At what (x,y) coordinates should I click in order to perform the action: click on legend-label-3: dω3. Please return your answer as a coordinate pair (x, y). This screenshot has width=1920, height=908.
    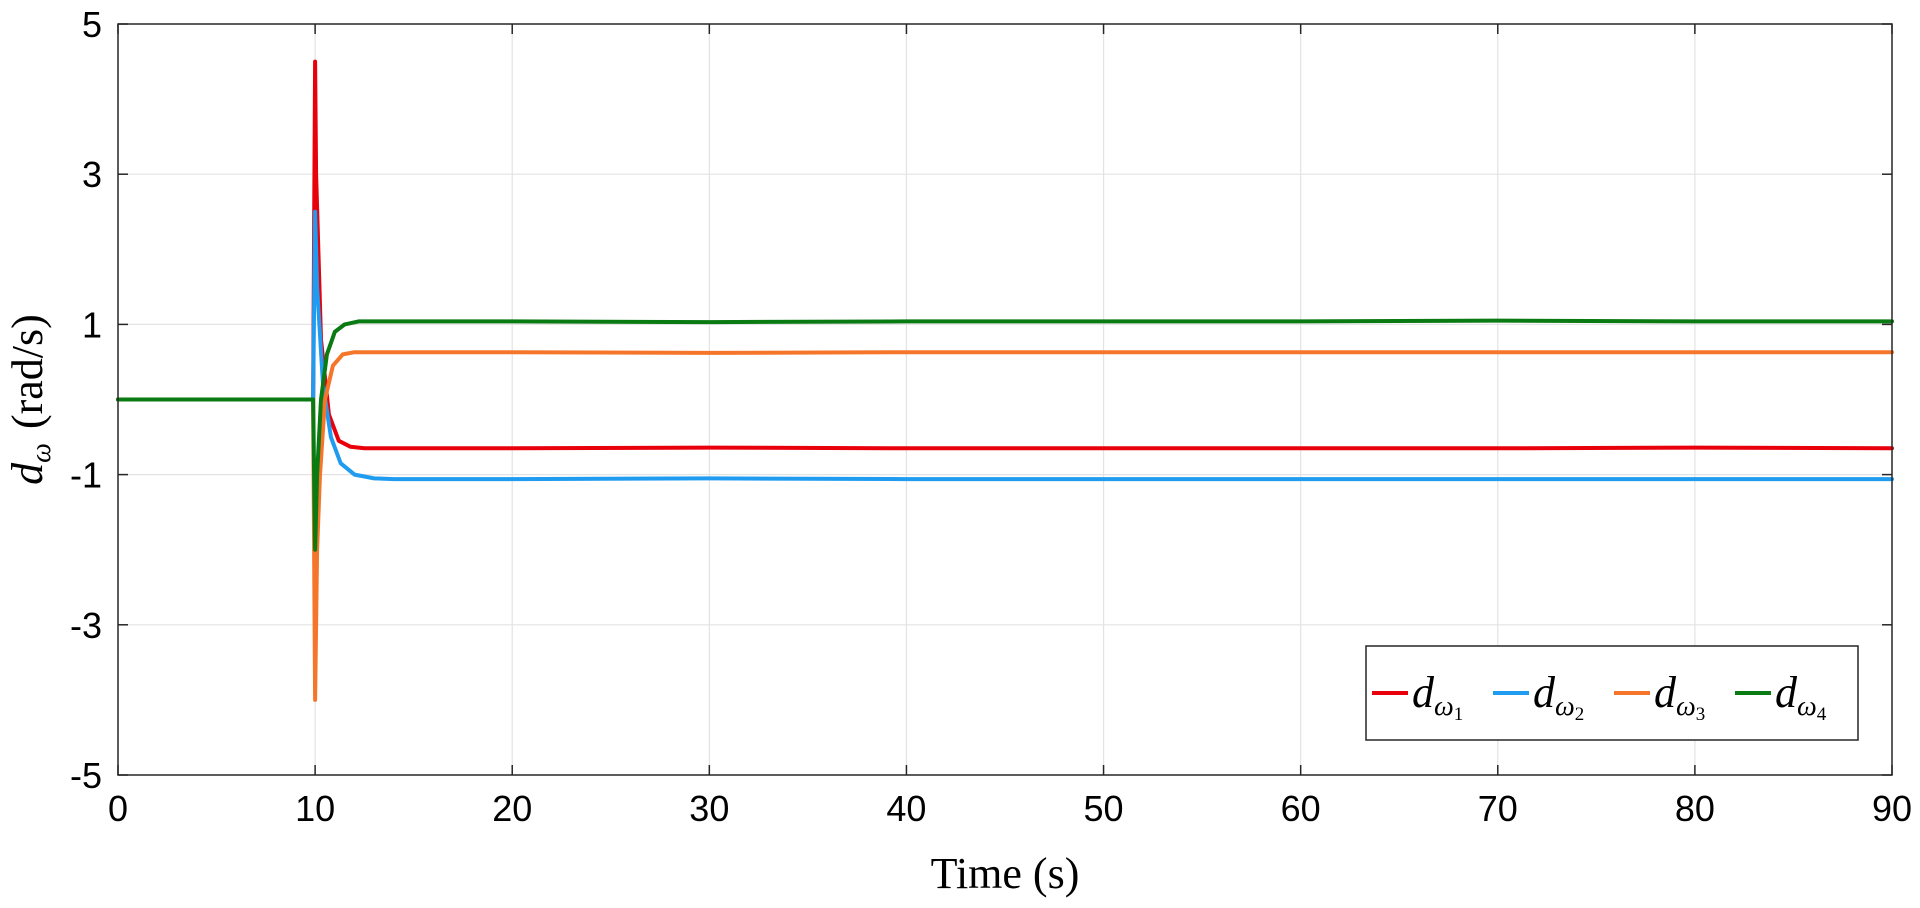
    Looking at the image, I should click on (1679, 696).